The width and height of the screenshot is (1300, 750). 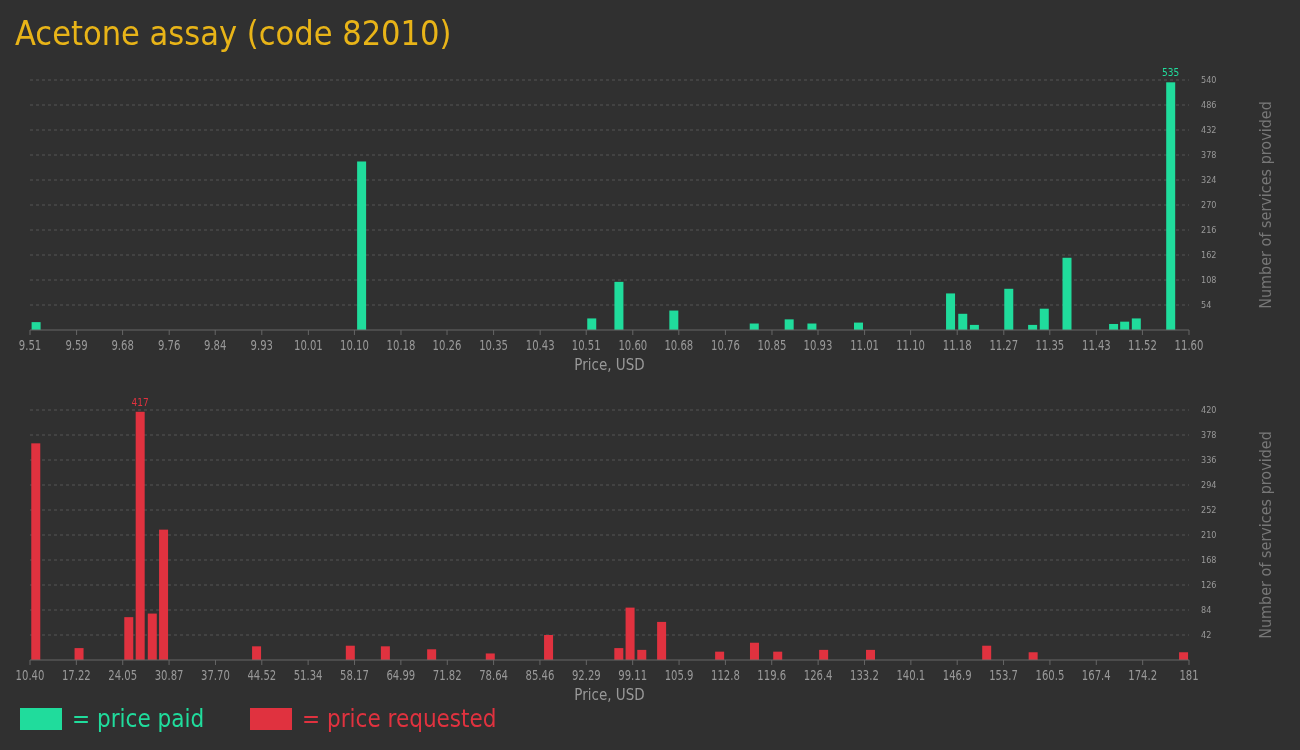 What do you see at coordinates (399, 719) in the screenshot?
I see `legend-label: = price requested` at bounding box center [399, 719].